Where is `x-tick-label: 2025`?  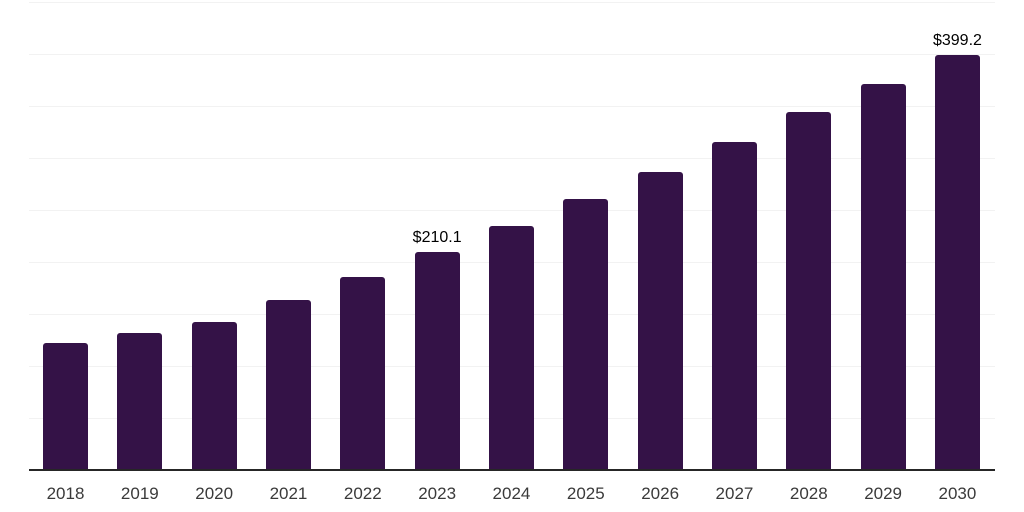
x-tick-label: 2025 is located at coordinates (585, 493).